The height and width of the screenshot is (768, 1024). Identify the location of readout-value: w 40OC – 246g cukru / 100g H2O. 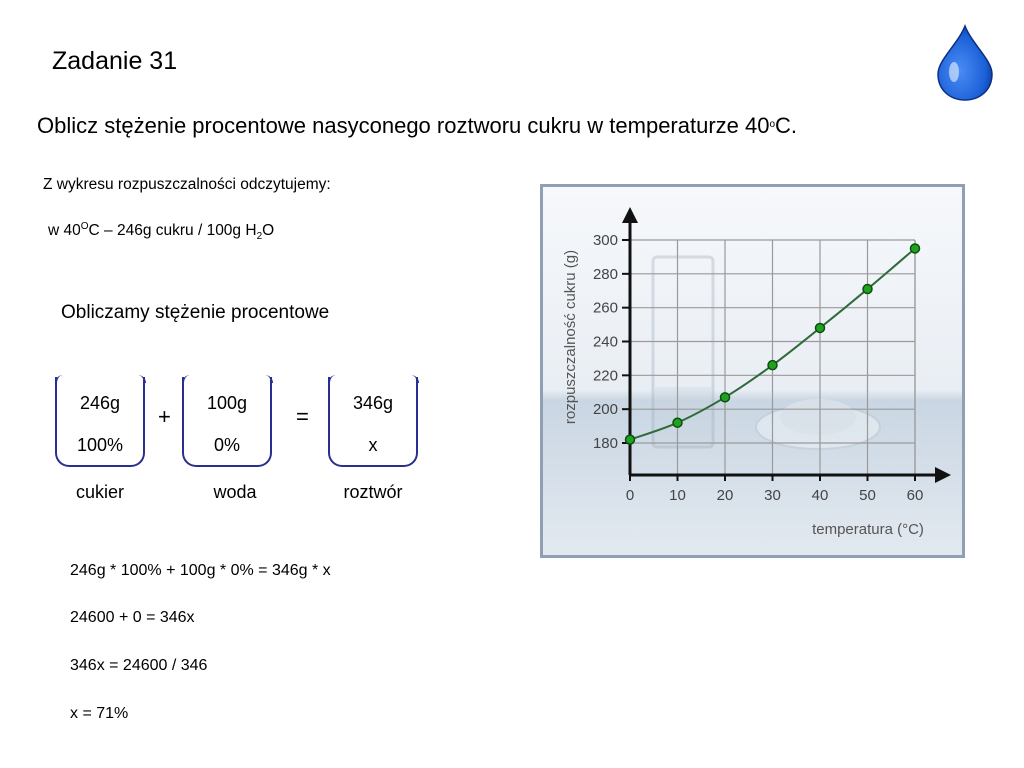
(161, 231).